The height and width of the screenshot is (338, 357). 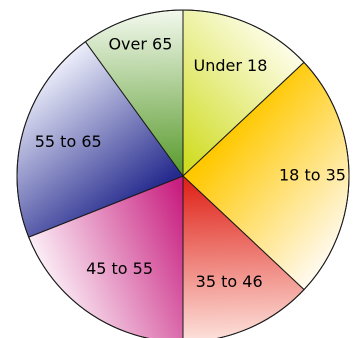 What do you see at coordinates (140, 43) in the screenshot?
I see `pie-label-over-65: Over 65` at bounding box center [140, 43].